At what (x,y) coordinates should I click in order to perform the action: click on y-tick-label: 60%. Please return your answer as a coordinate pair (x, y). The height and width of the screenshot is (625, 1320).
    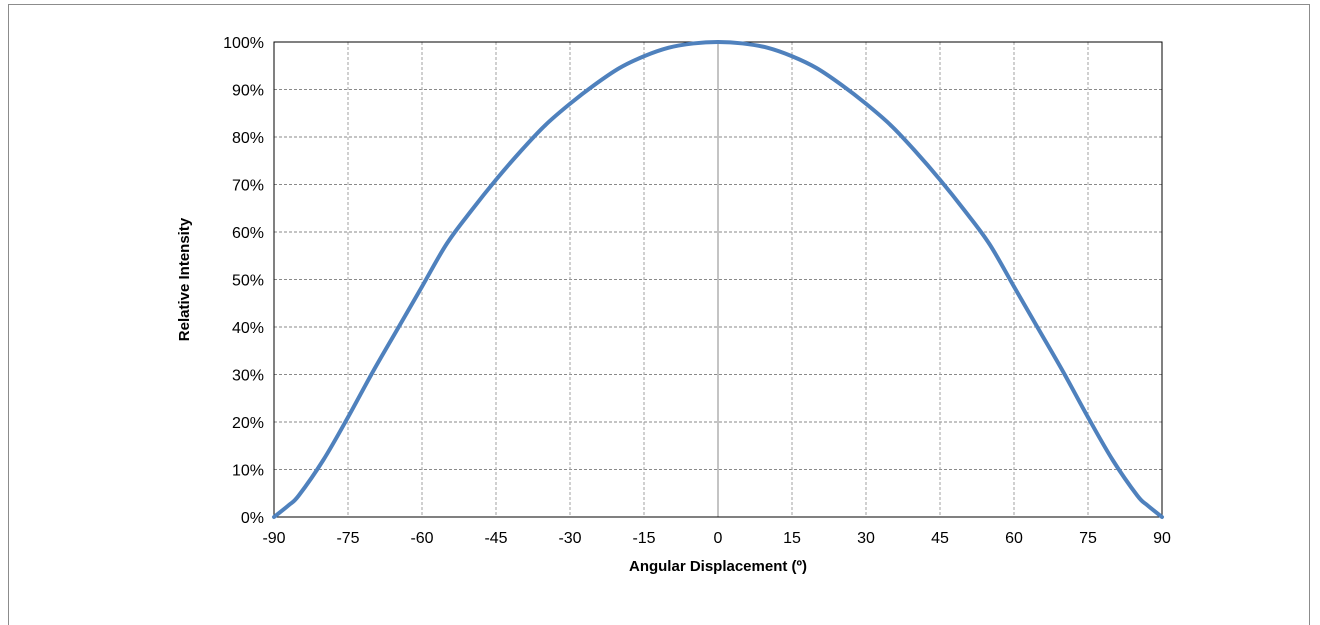
    Looking at the image, I should click on (248, 233).